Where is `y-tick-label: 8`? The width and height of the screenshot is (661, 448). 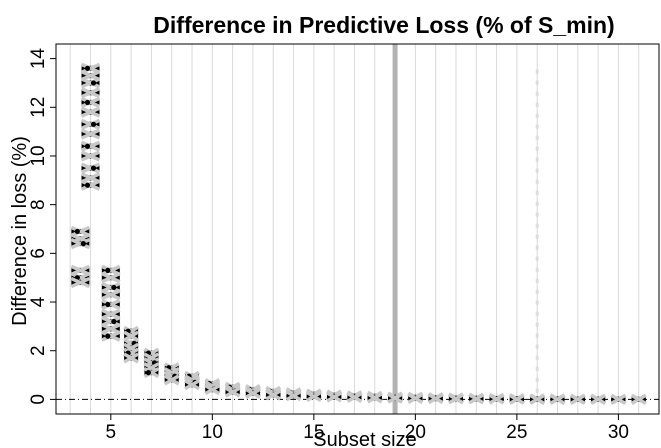 y-tick-label: 8 is located at coordinates (38, 204).